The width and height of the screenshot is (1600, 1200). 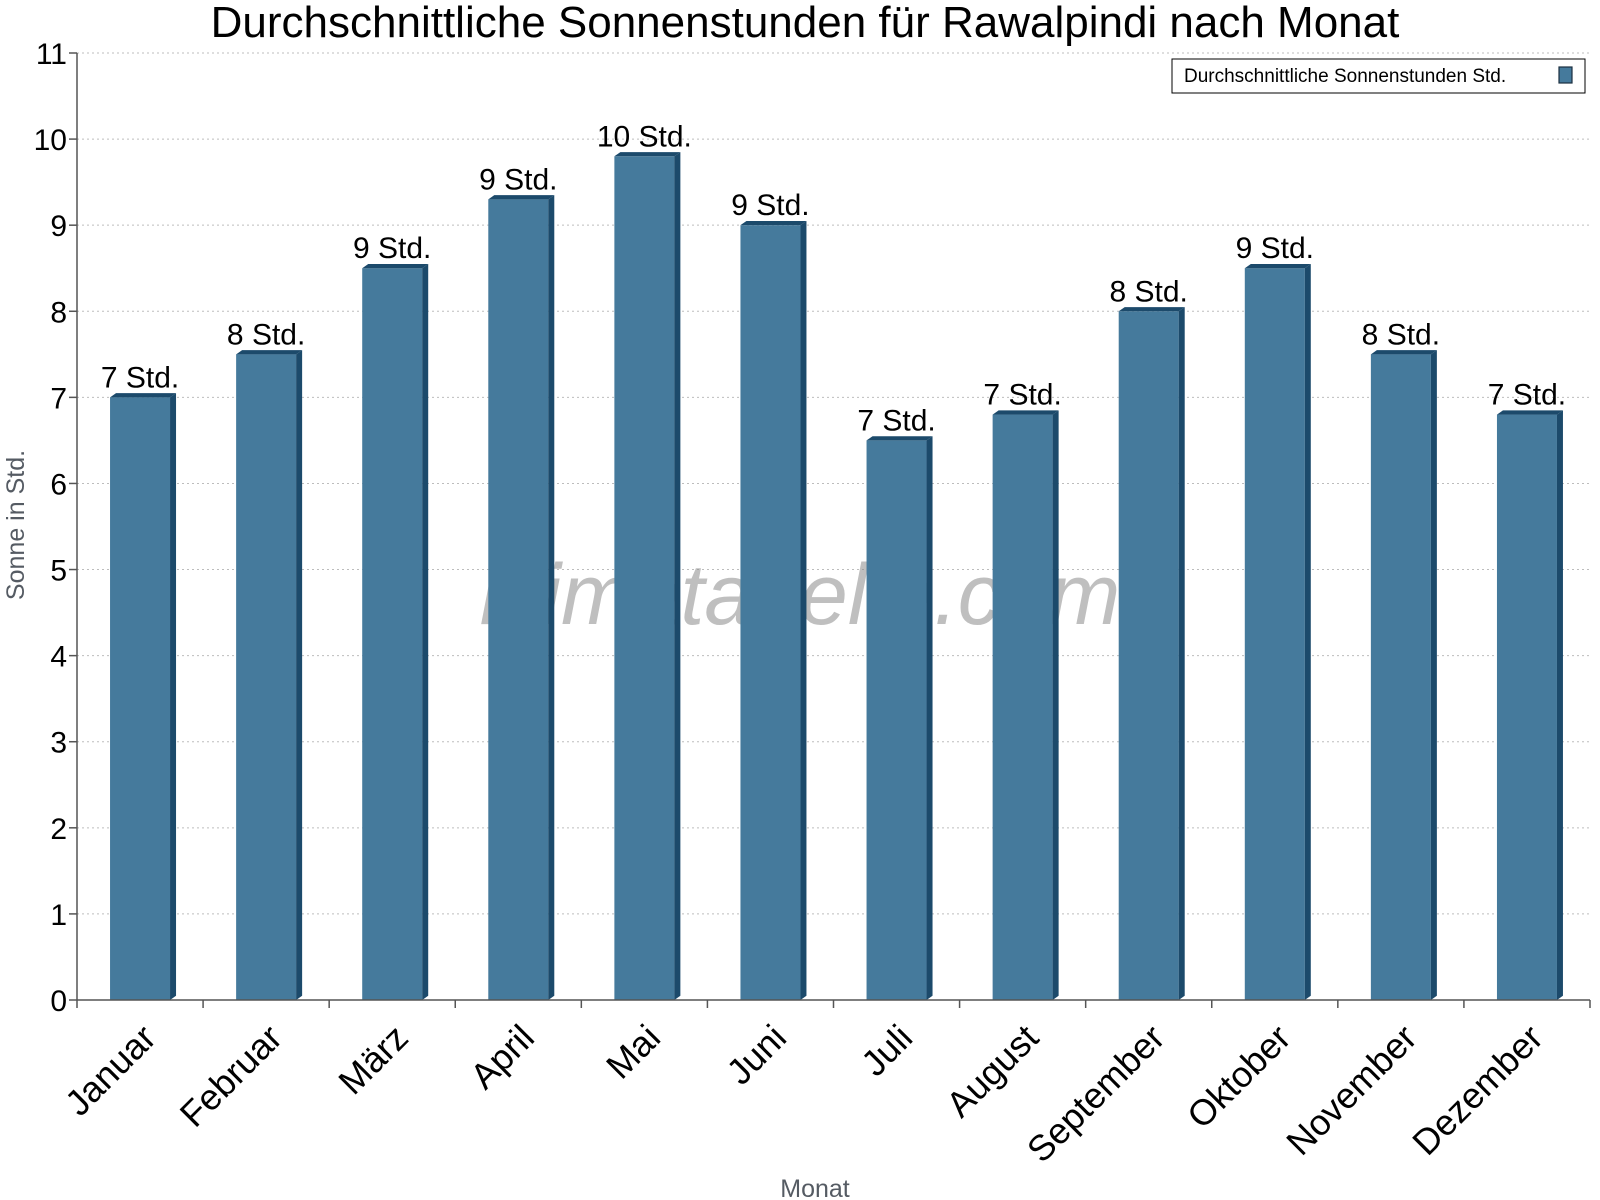 I want to click on bar-juni, so click(x=773, y=610).